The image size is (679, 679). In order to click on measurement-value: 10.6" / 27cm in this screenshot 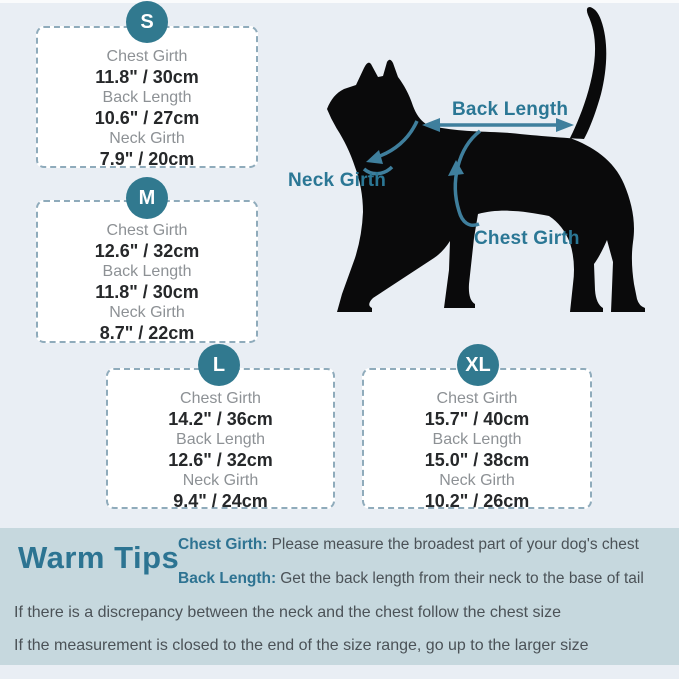, I will do `click(147, 118)`.